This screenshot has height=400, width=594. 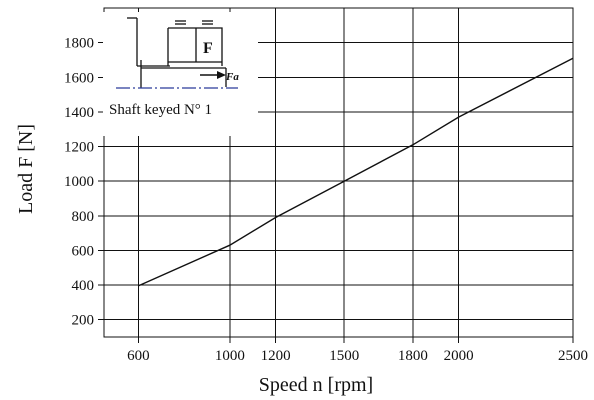 I want to click on inset-caption: Shaft keyed N° 1, so click(x=160, y=110).